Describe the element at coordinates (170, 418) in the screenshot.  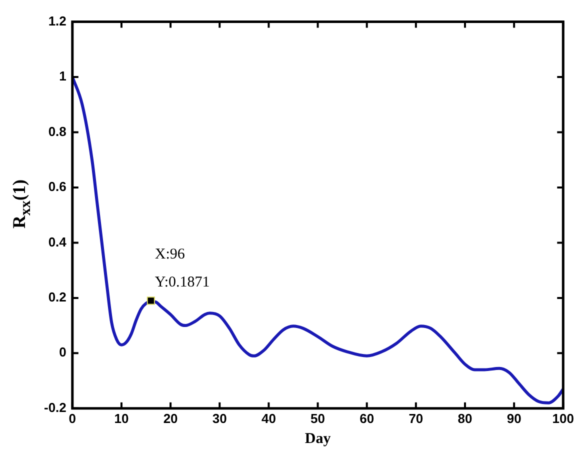
I see `x-tick-label: 20` at that location.